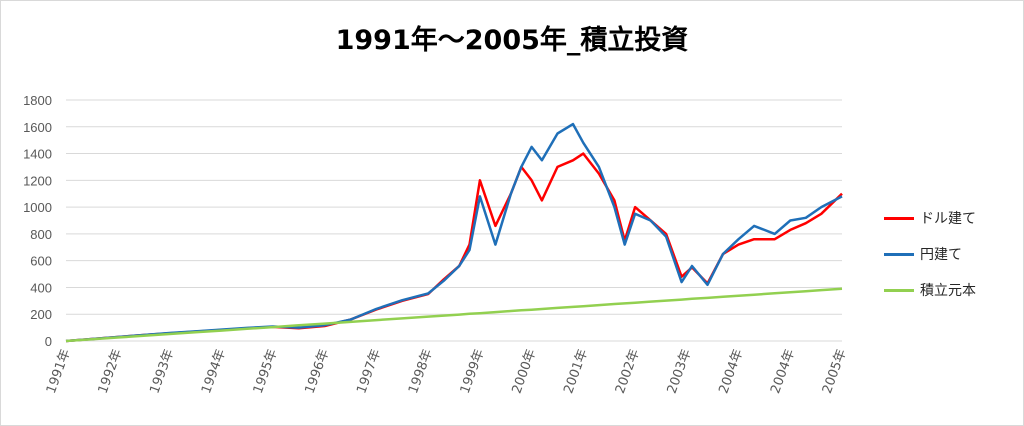 Image resolution: width=1024 pixels, height=426 pixels. What do you see at coordinates (37, 221) in the screenshot?
I see `y-axis-ticks: 0 200 400 600 800 1000 1200 1400 1600 1800` at bounding box center [37, 221].